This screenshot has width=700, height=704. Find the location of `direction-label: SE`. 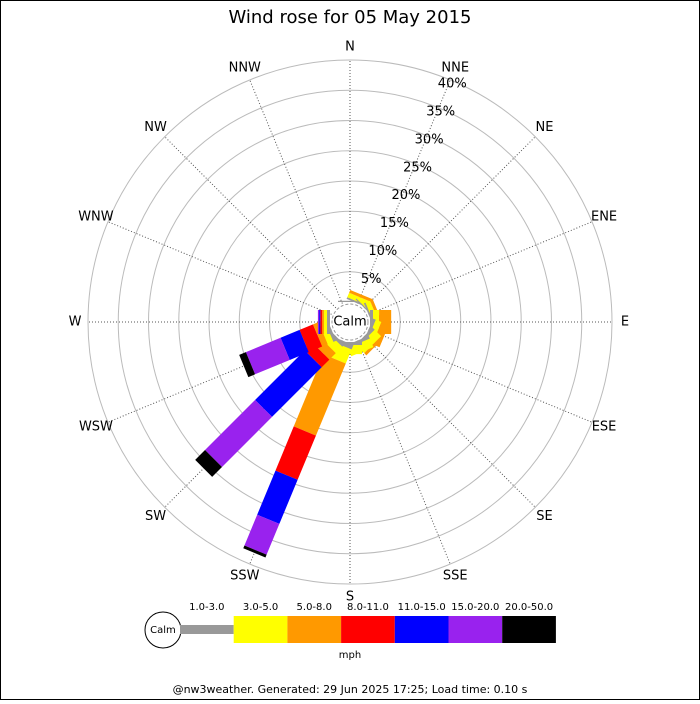

direction-label: SE is located at coordinates (544, 516).